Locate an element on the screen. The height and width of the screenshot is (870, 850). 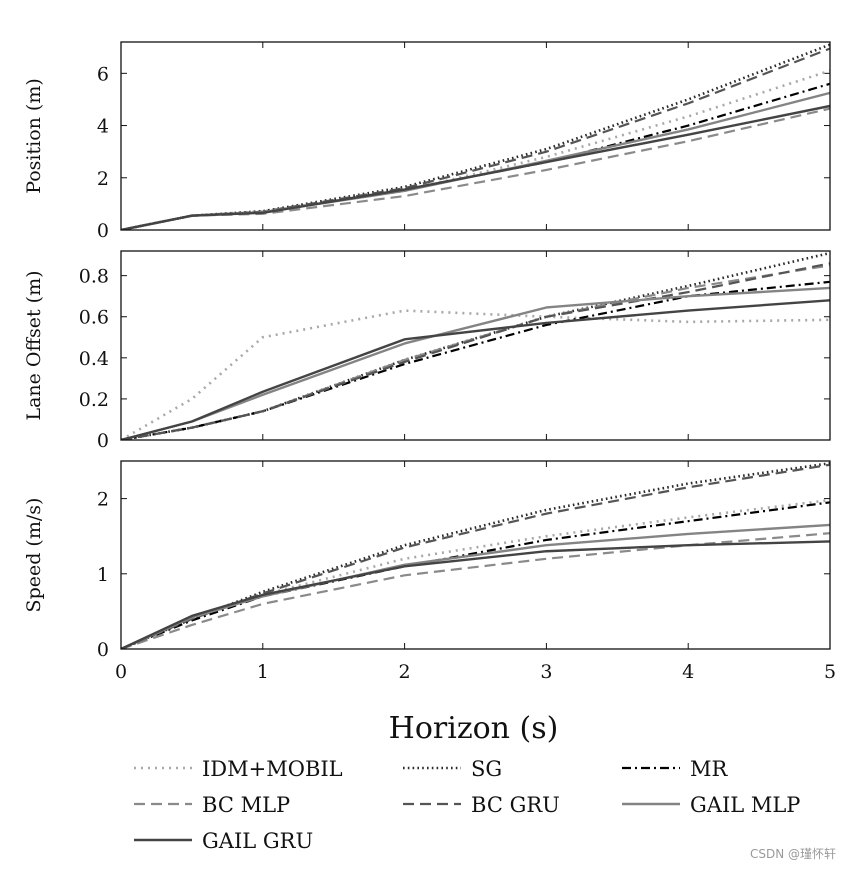
y-tick-0-8: 0.8 is located at coordinates (454, 277).